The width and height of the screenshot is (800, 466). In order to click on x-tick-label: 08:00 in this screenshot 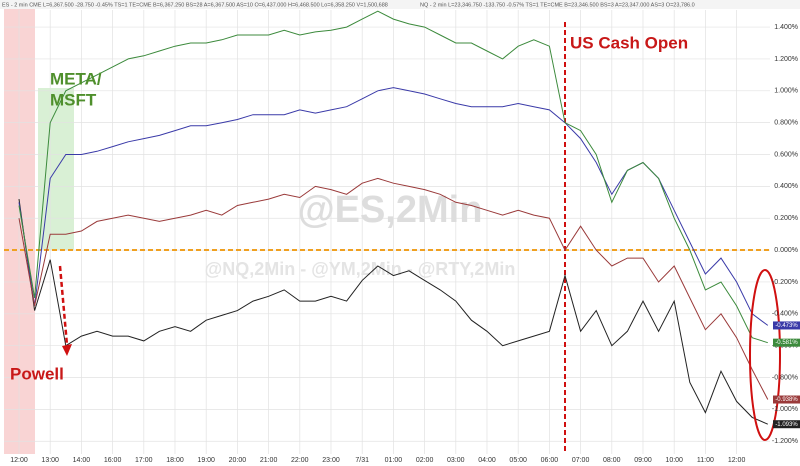, I will do `click(612, 460)`.